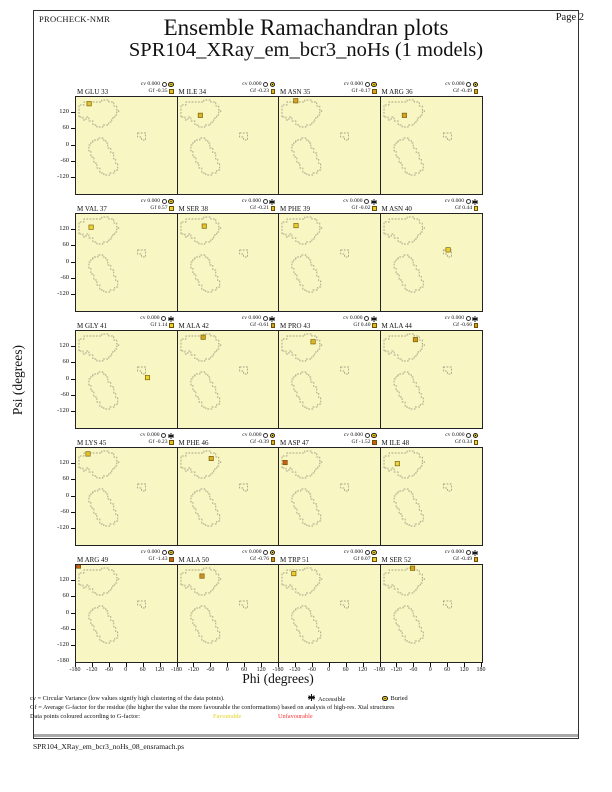 The width and height of the screenshot is (612, 792). Describe the element at coordinates (158, 91) in the screenshot. I see `gf-value: Gf -0.35` at that location.